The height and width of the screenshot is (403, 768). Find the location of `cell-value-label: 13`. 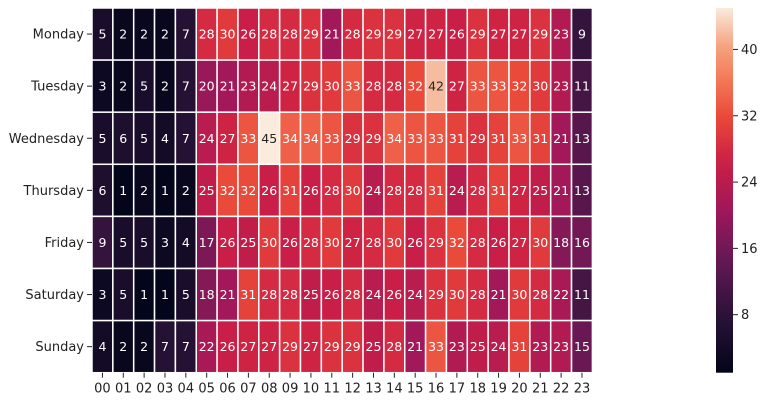

cell-value-label: 13 is located at coordinates (582, 190).